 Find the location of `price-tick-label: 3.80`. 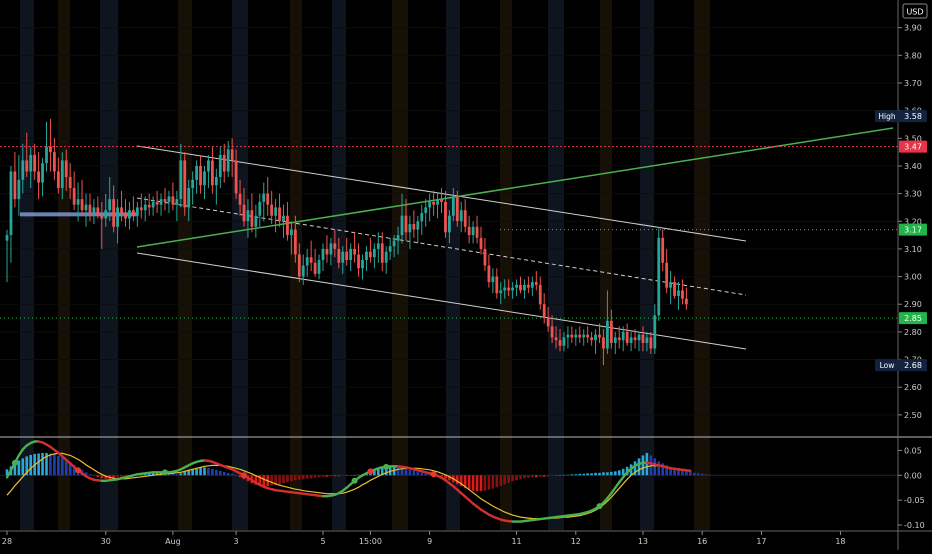

price-tick-label: 3.80 is located at coordinates (913, 55).